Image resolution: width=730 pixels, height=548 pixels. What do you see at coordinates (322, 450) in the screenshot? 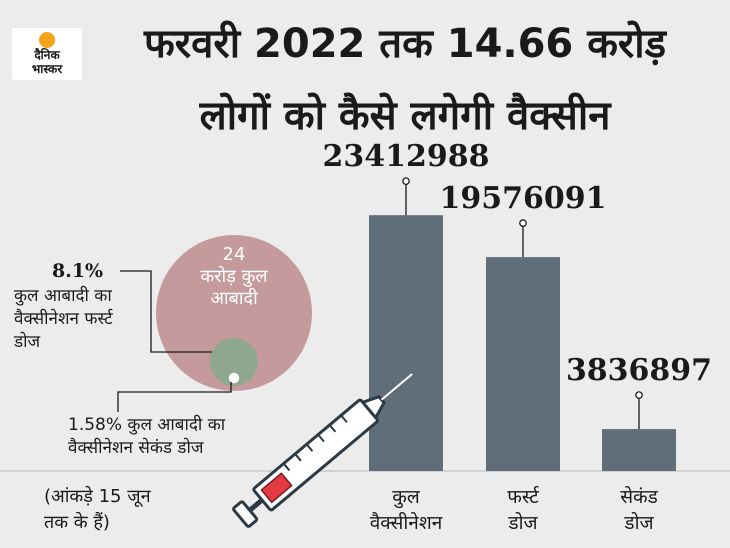
I see `syringe-illustration` at bounding box center [322, 450].